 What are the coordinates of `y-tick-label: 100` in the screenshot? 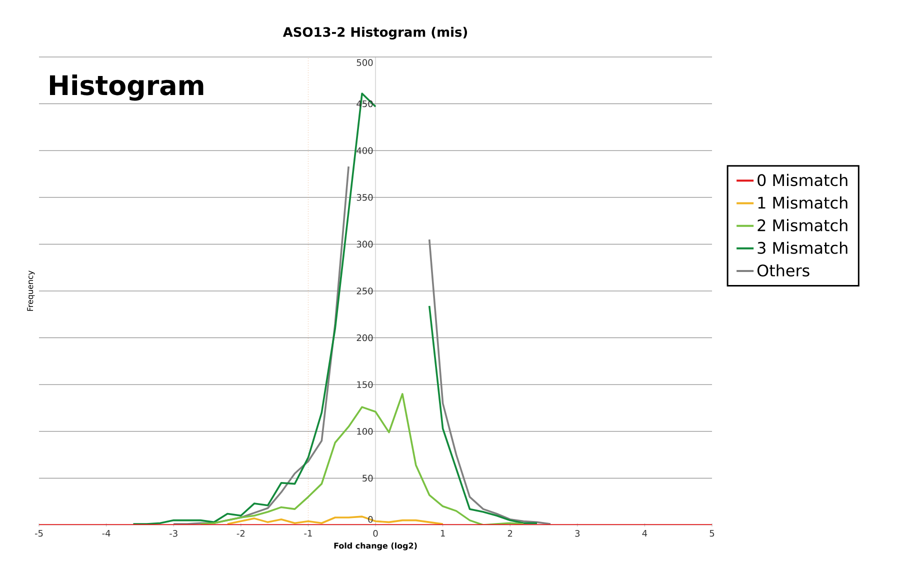 It's located at (365, 431).